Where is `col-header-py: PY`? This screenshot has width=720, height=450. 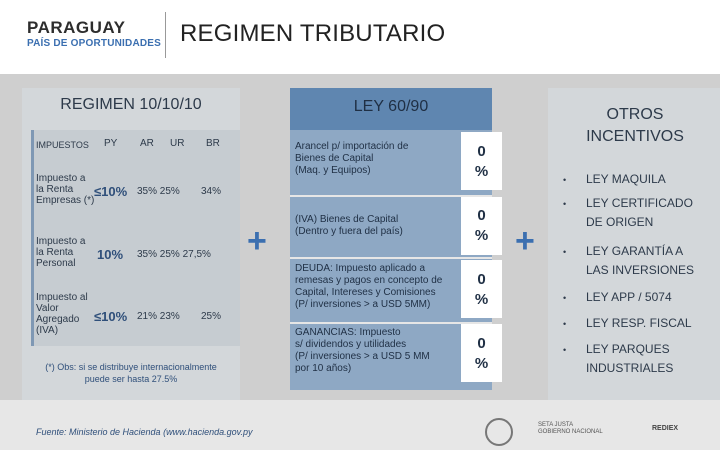 col-header-py: PY is located at coordinates (111, 143).